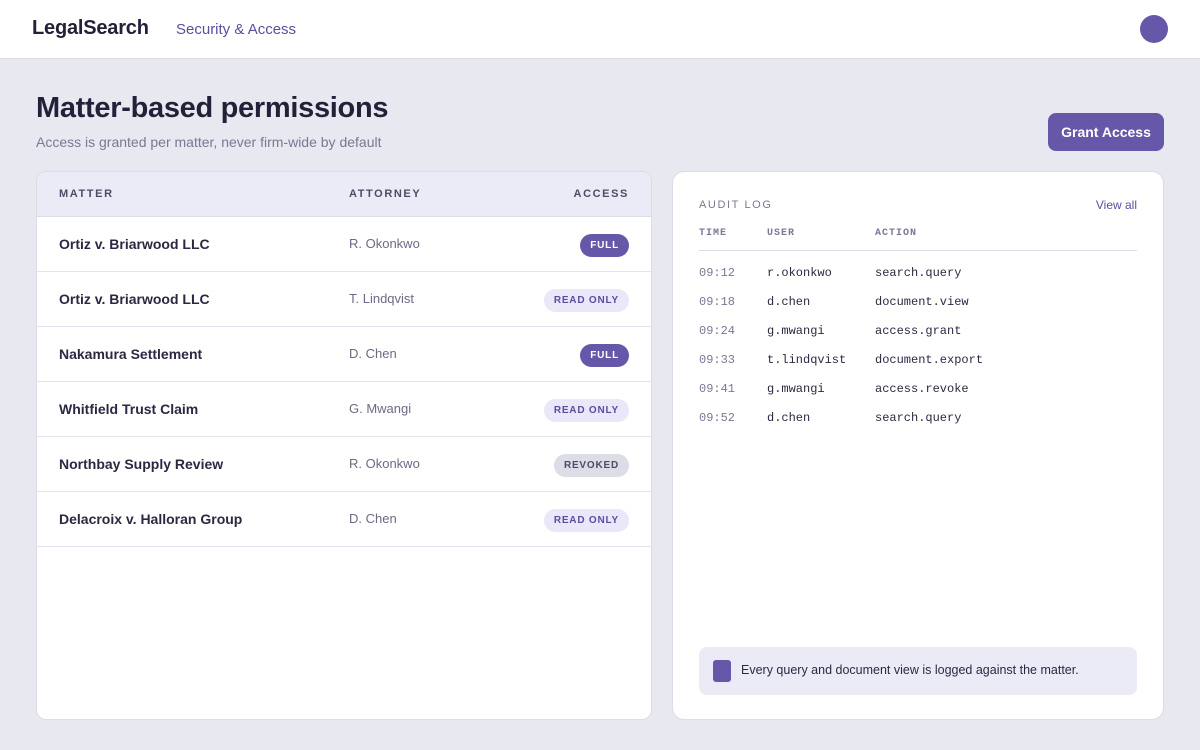  Describe the element at coordinates (922, 389) in the screenshot. I see `audit-action: access.revoke` at that location.